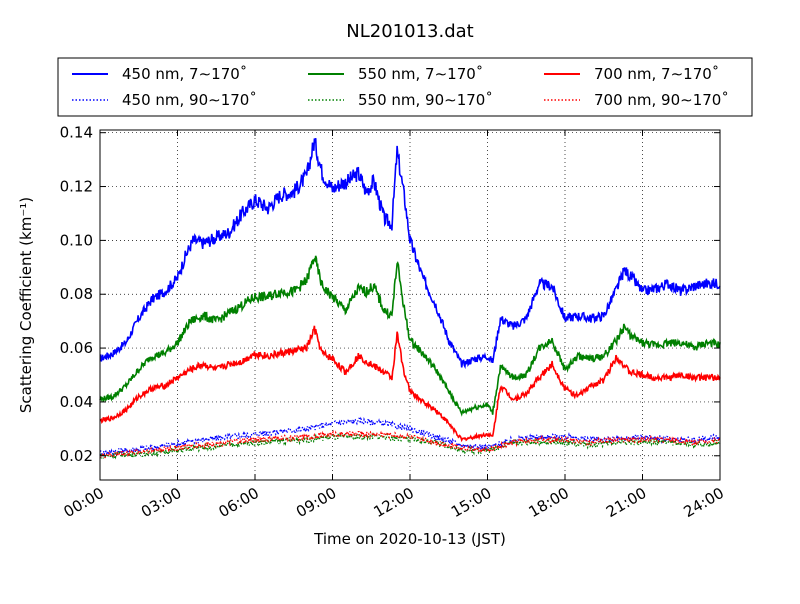 This screenshot has height=604, width=800. Describe the element at coordinates (76, 348) in the screenshot. I see `y-tick-label: 0.06` at that location.